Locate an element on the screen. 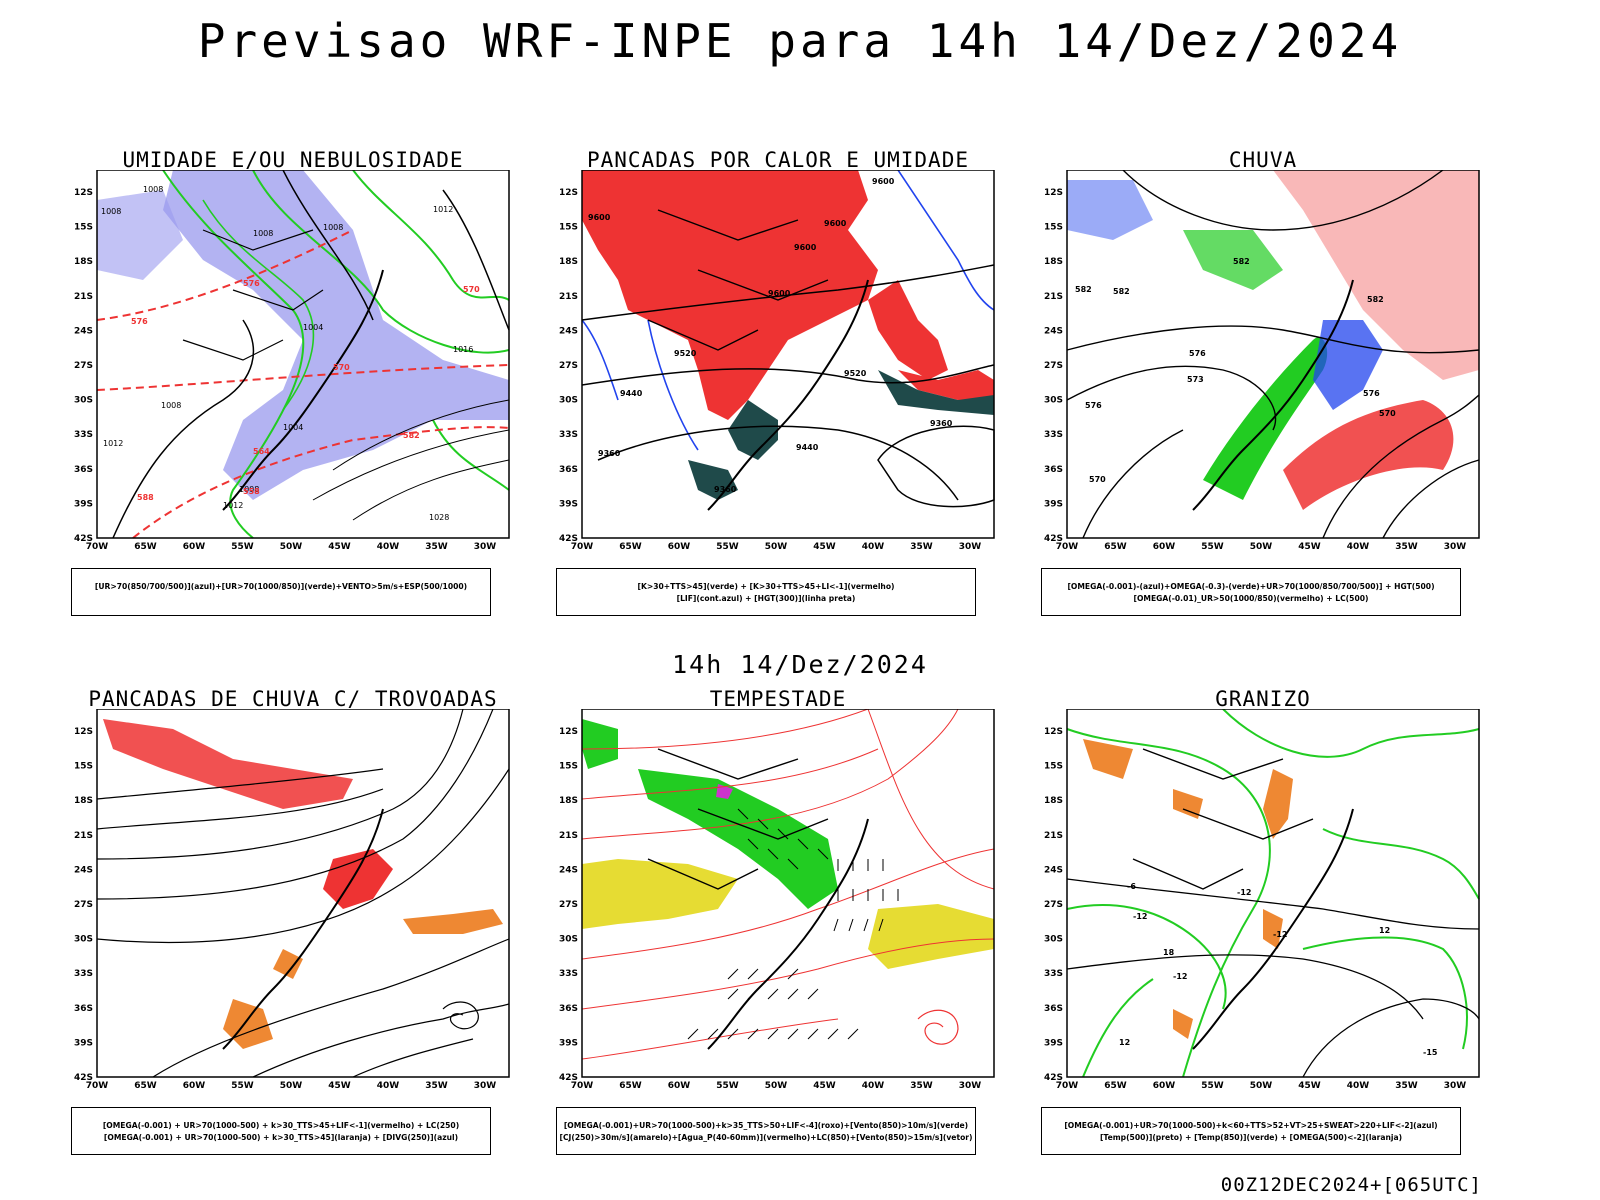 This screenshot has height=1200, width=1600. svg-text: 576 is located at coordinates (139, 321).